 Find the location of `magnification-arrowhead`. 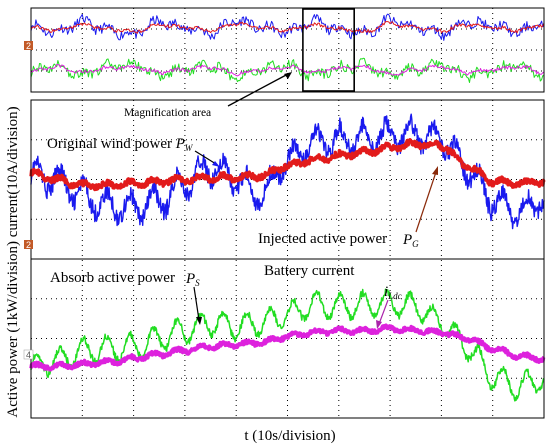

magnification-arrowhead is located at coordinates (288, 75).